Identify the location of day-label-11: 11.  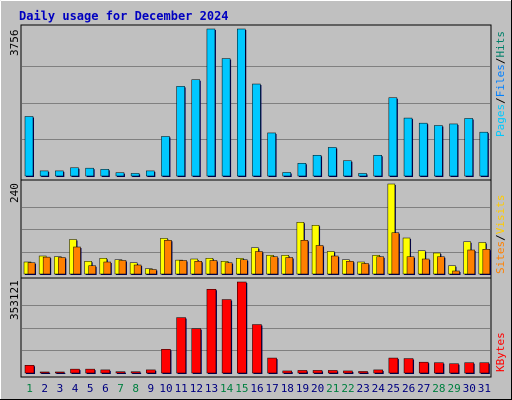
(181, 388).